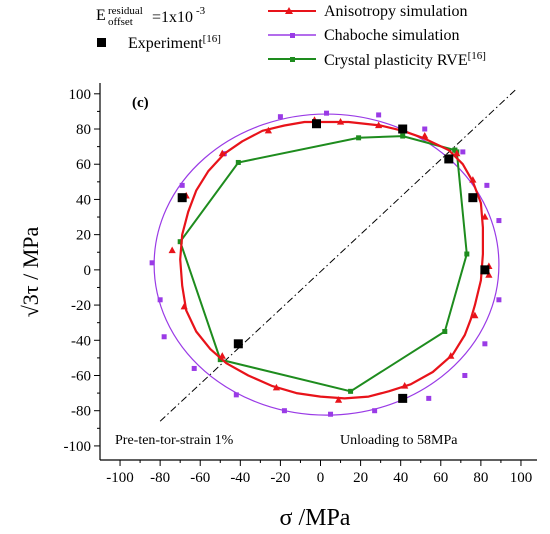 Image resolution: width=550 pixels, height=534 pixels. I want to click on y-tick-label: 0, so click(88, 271).